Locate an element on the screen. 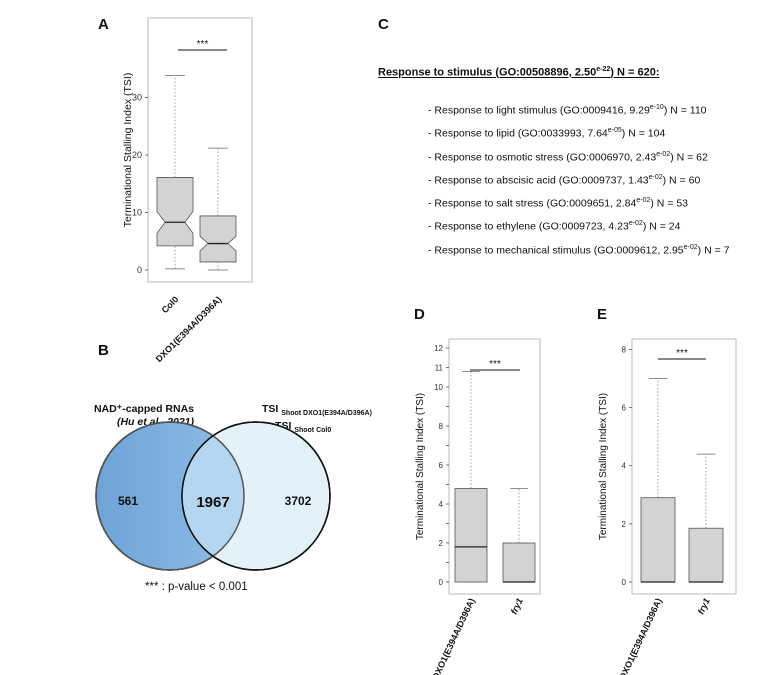  venn-right-outline is located at coordinates (256, 496).